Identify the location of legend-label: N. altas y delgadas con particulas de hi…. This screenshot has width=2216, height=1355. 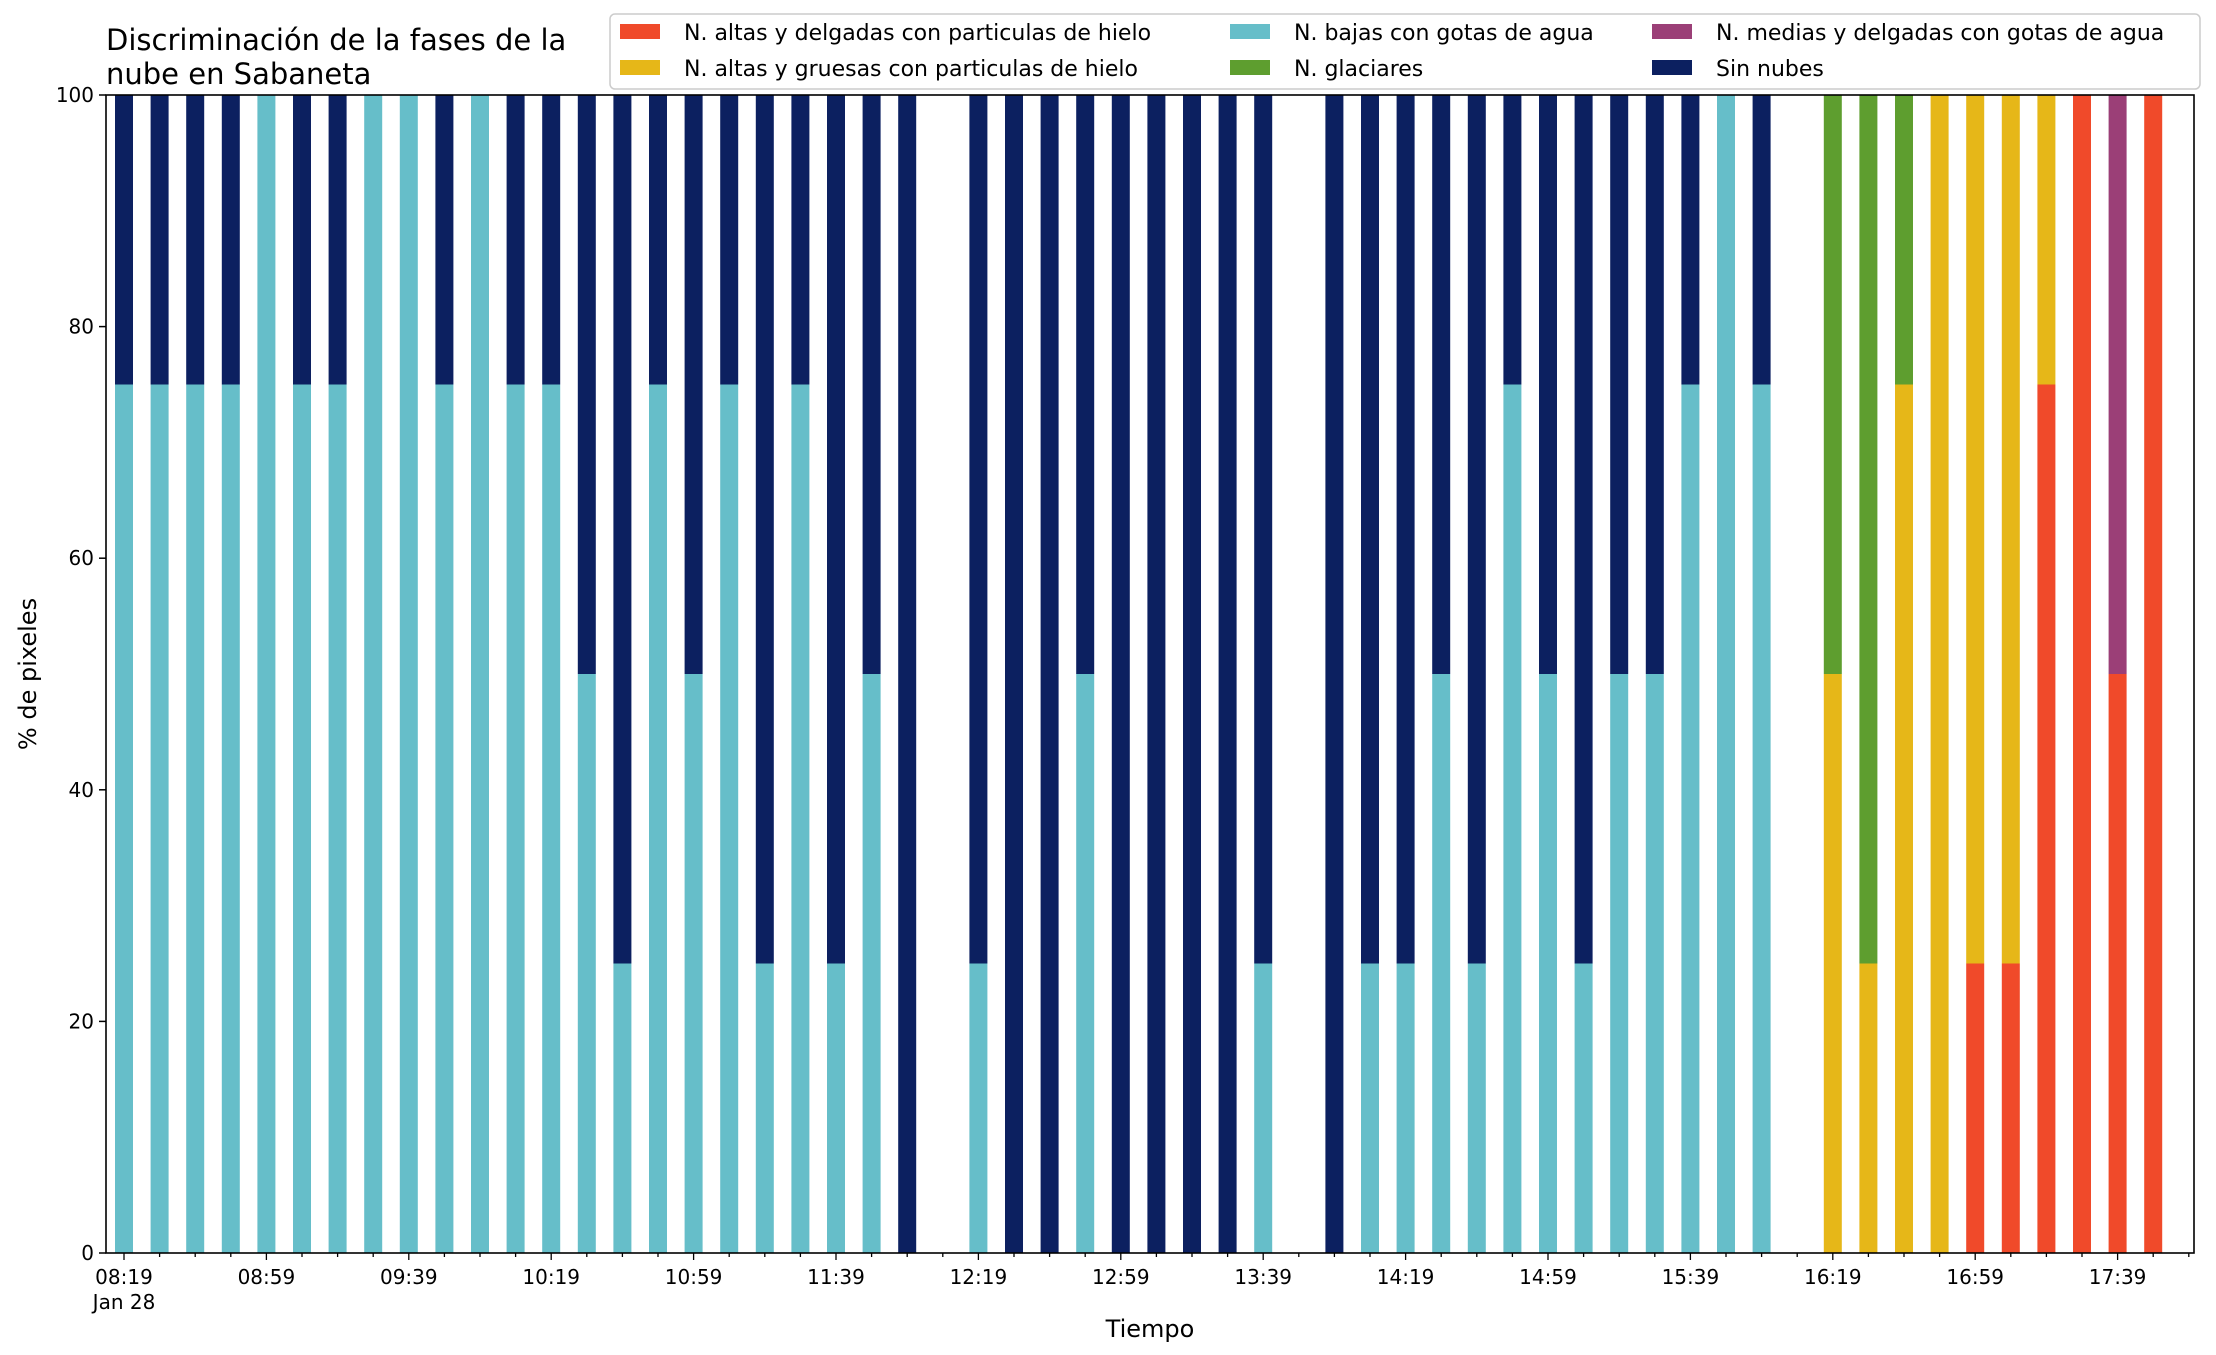
(917, 33).